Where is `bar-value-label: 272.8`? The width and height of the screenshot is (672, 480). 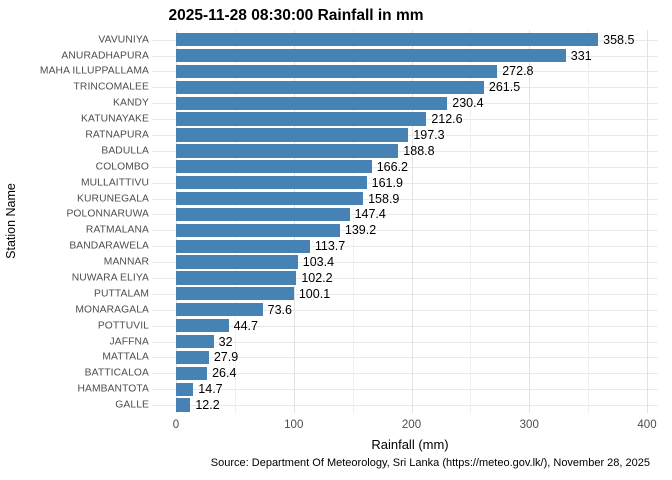
bar-value-label: 272.8 is located at coordinates (518, 71).